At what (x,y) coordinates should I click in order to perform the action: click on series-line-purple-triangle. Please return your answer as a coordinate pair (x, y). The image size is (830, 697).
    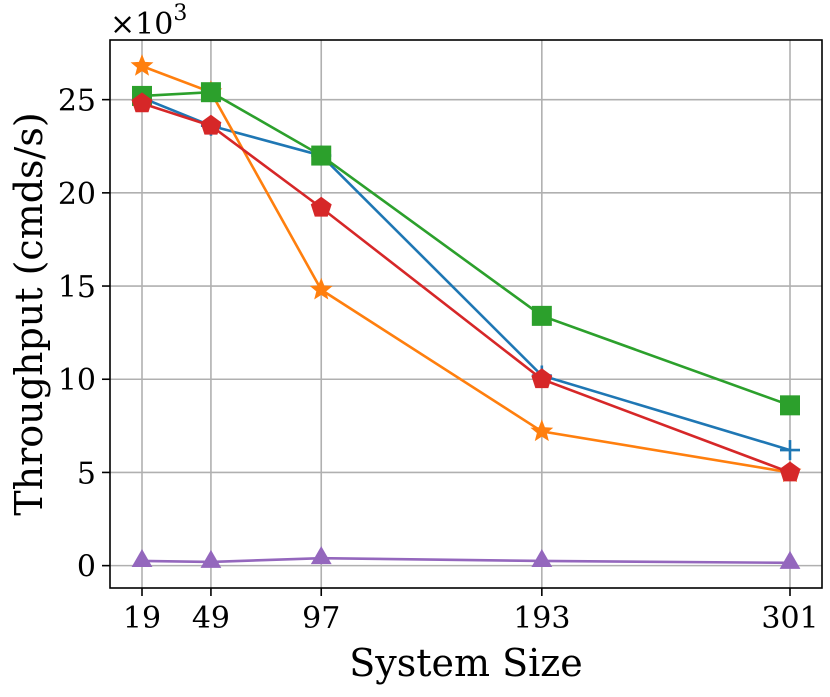
    Looking at the image, I should click on (466, 560).